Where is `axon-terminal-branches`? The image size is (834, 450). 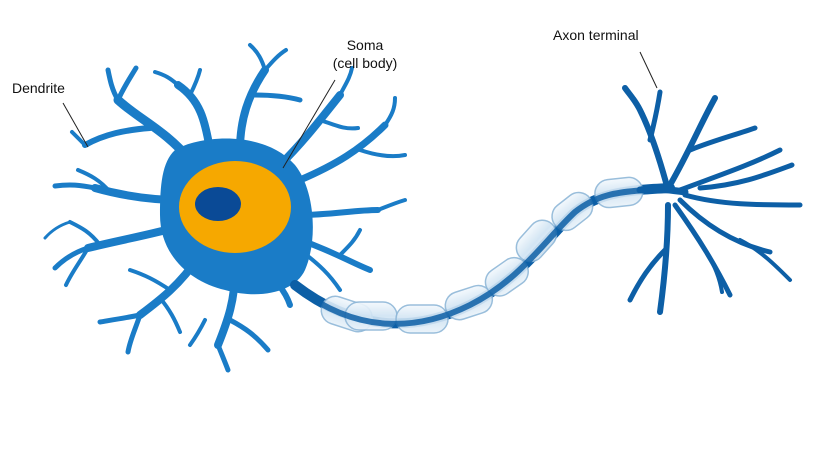 axon-terminal-branches is located at coordinates (712, 200).